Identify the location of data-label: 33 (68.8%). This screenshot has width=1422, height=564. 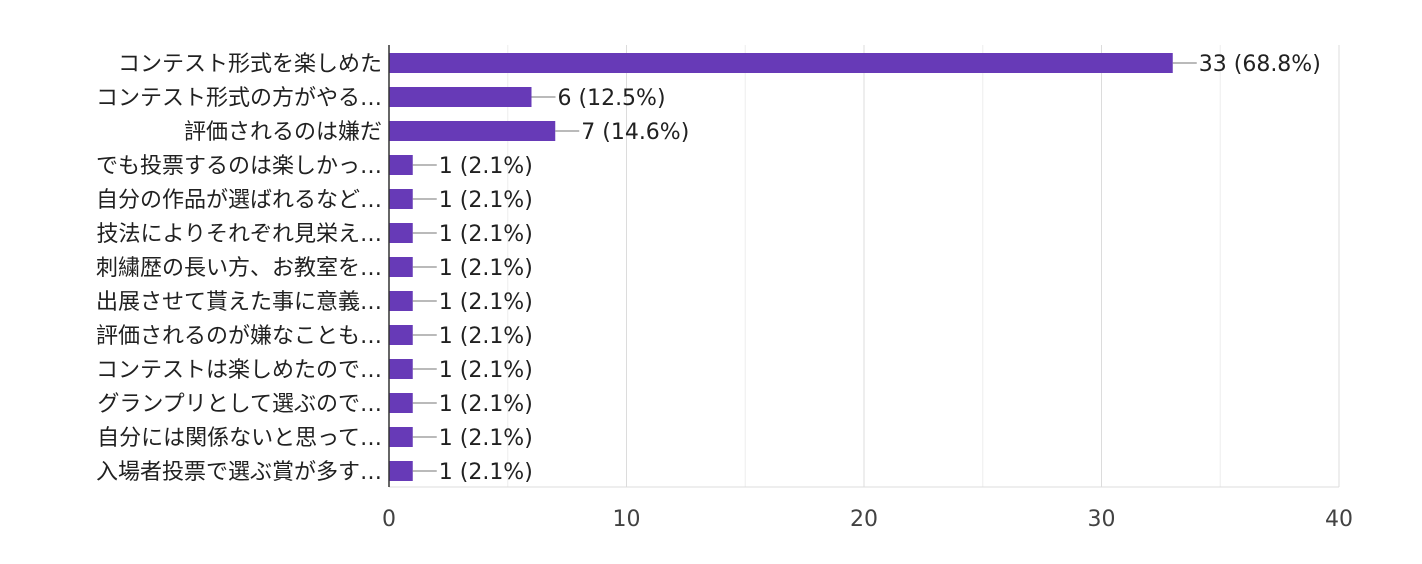
(1260, 64).